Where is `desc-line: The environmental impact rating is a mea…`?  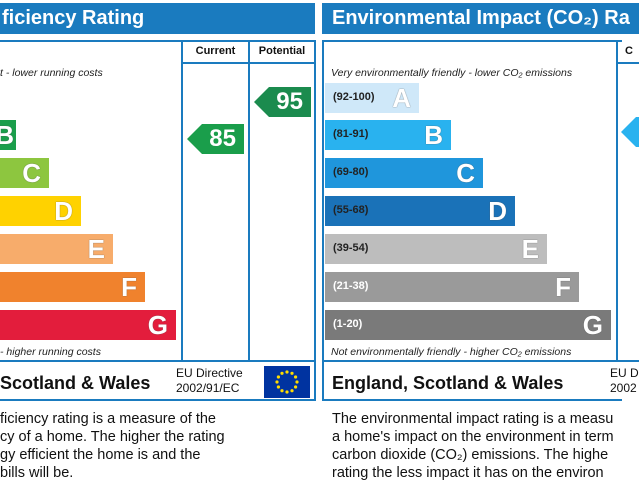
desc-line: The environmental impact rating is a mea… is located at coordinates (473, 419).